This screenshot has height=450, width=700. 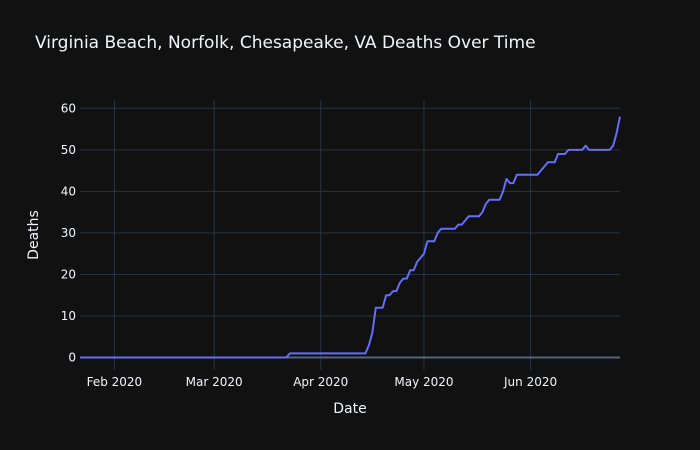 I want to click on x-tick-label-2: Apr 2020, so click(x=320, y=382).